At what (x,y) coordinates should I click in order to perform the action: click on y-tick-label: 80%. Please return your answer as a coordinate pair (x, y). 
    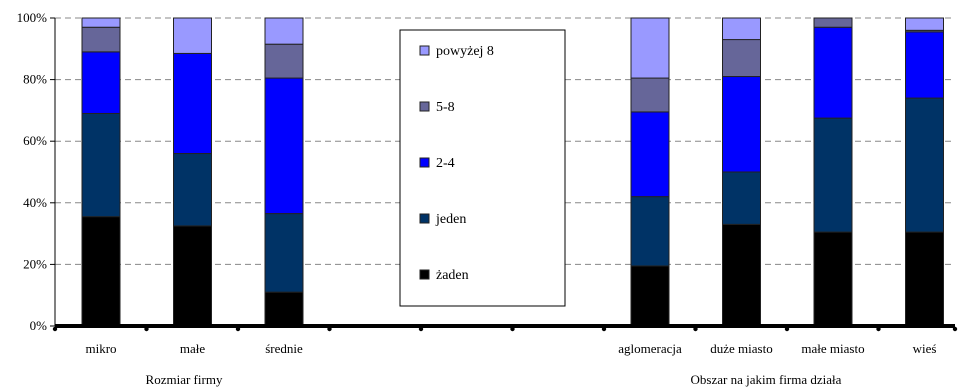
    Looking at the image, I should click on (35, 79).